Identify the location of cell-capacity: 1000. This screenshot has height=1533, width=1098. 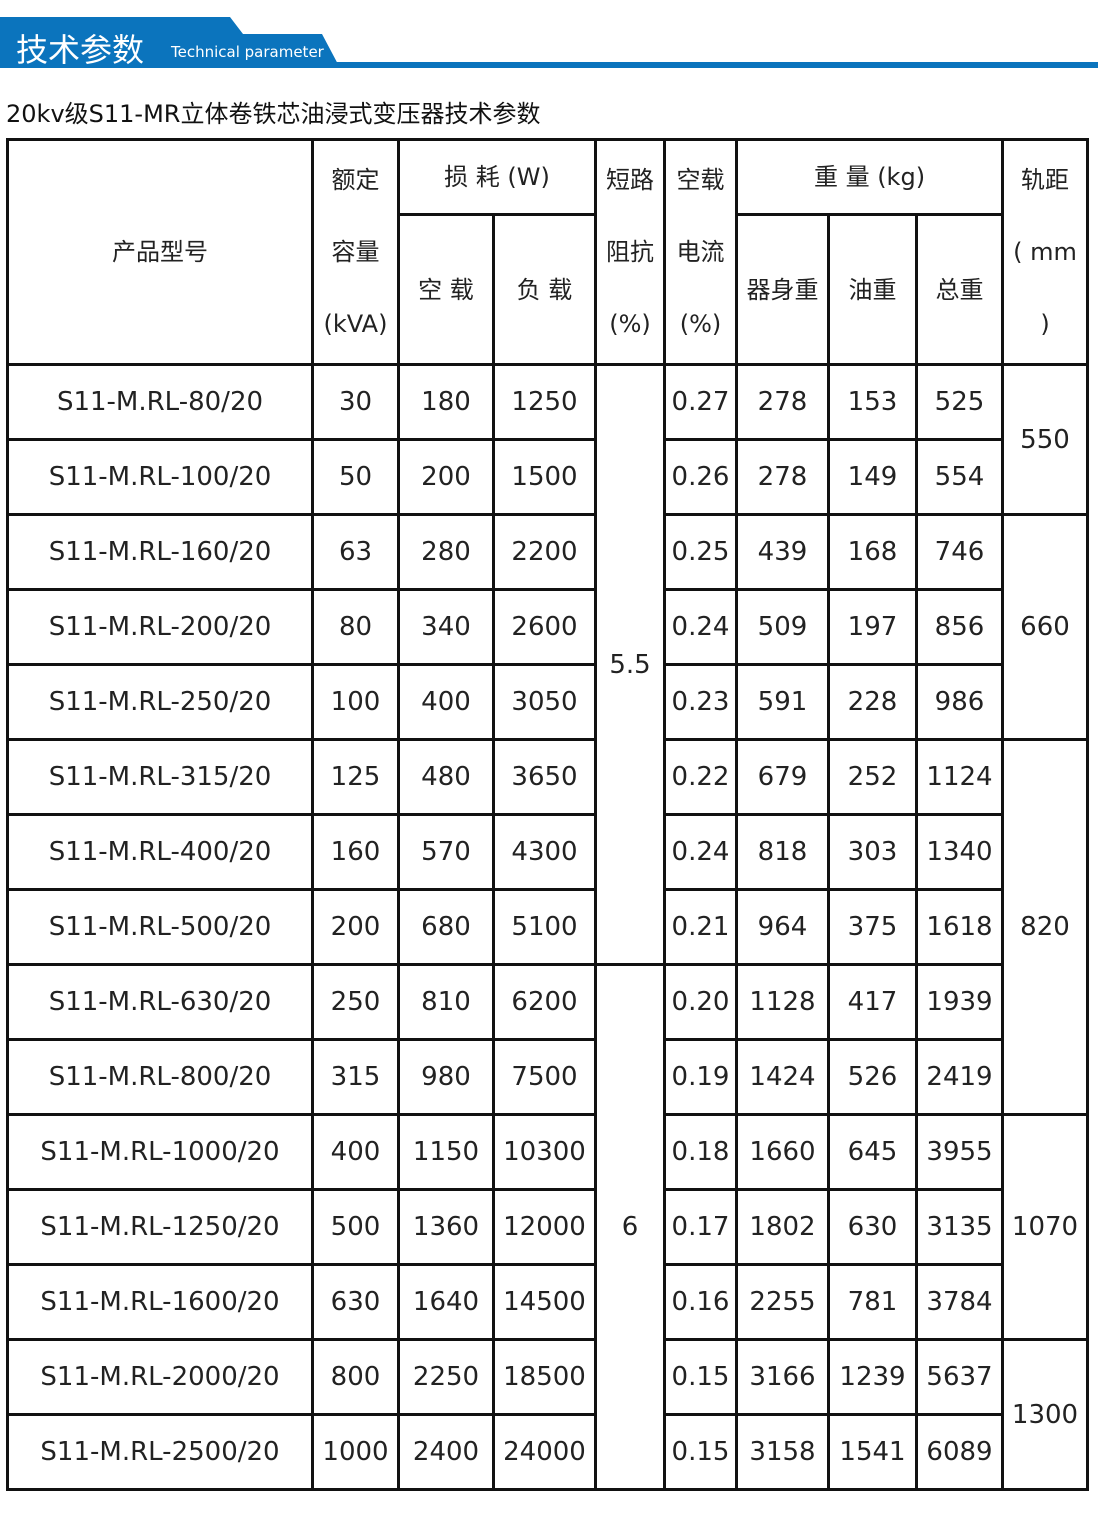
(355, 1452).